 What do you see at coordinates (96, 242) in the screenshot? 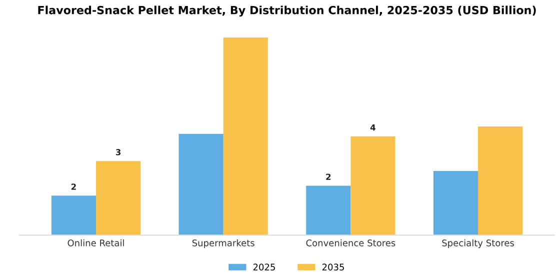
I see `x-tick-label: Online Retail` at bounding box center [96, 242].